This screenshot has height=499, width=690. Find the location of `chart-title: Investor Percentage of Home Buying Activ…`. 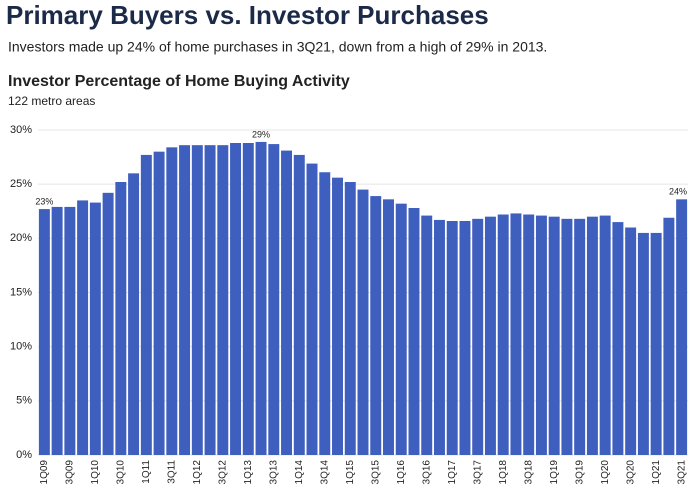

chart-title: Investor Percentage of Home Buying Activ… is located at coordinates (179, 81).